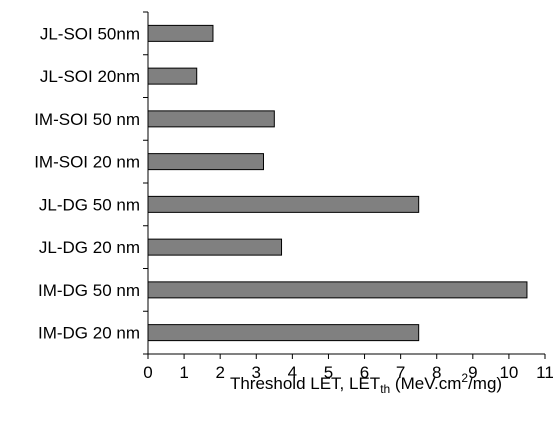 This screenshot has height=426, width=559. What do you see at coordinates (425, 383) in the screenshot?
I see `x-axis-title-mid: (MeV.cm` at bounding box center [425, 383].